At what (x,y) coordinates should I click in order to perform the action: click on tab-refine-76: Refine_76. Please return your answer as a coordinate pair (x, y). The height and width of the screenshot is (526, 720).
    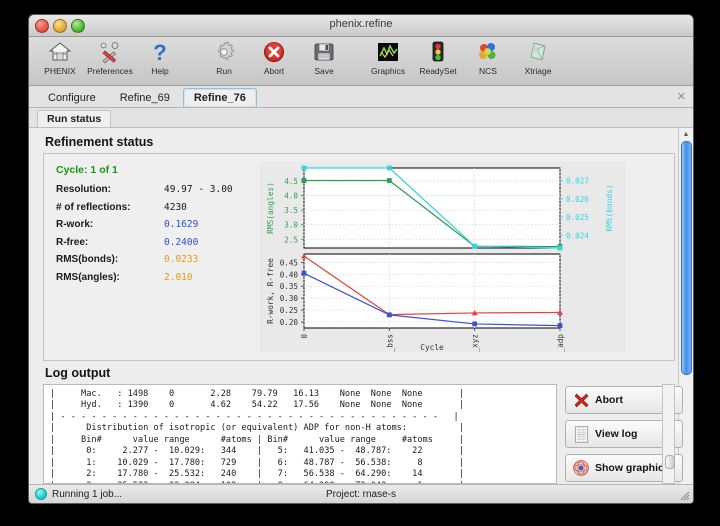
    Looking at the image, I should click on (219, 97).